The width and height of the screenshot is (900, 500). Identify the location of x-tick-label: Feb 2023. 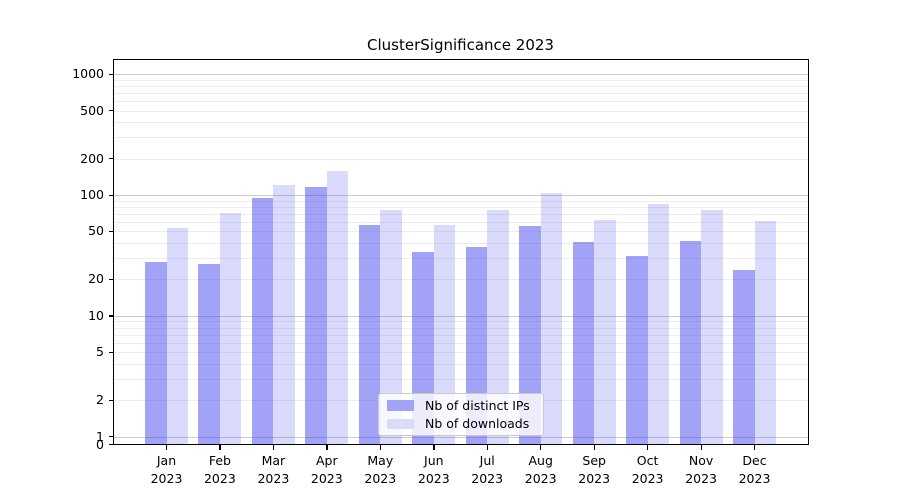
(220, 469).